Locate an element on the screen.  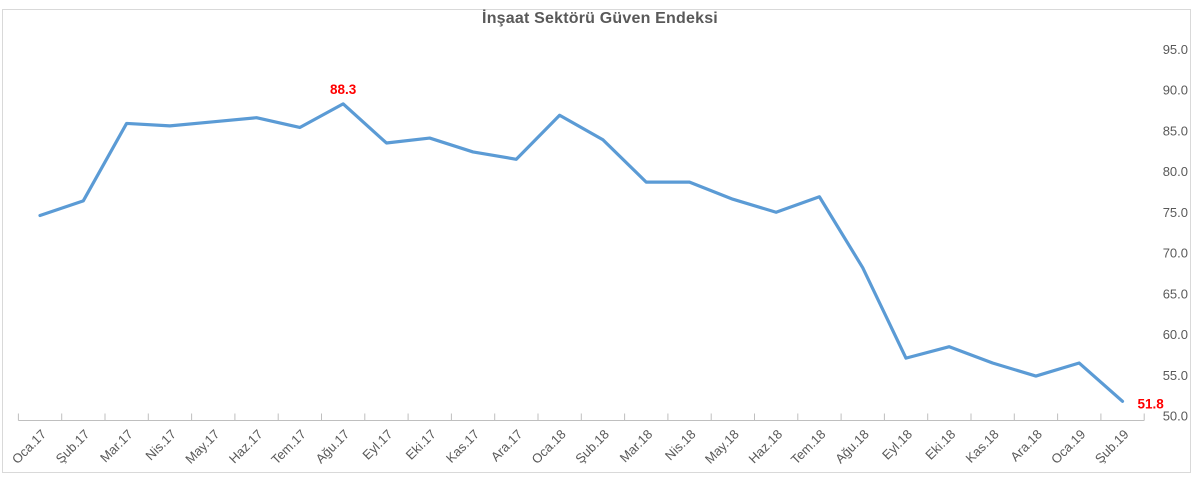
x-axis-label: Ara.17 is located at coordinates (507, 446).